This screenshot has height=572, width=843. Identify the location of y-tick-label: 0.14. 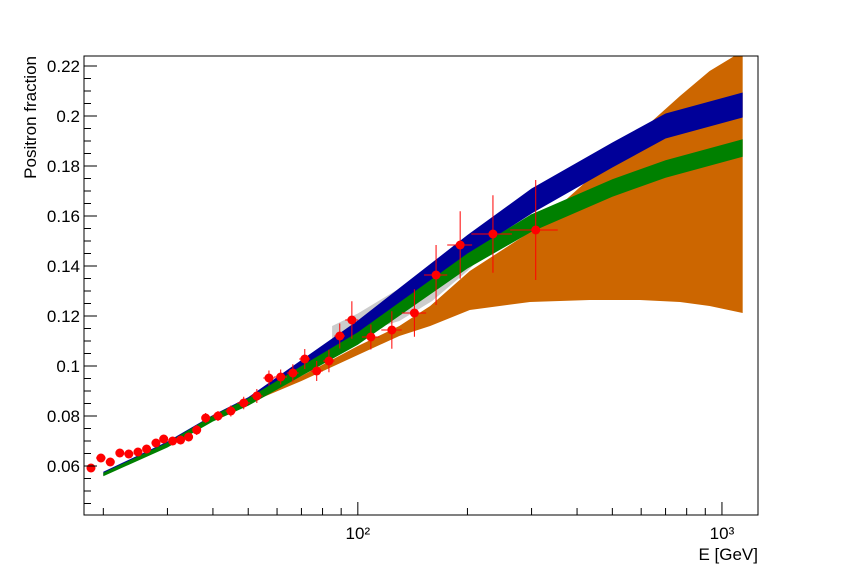
(63, 266).